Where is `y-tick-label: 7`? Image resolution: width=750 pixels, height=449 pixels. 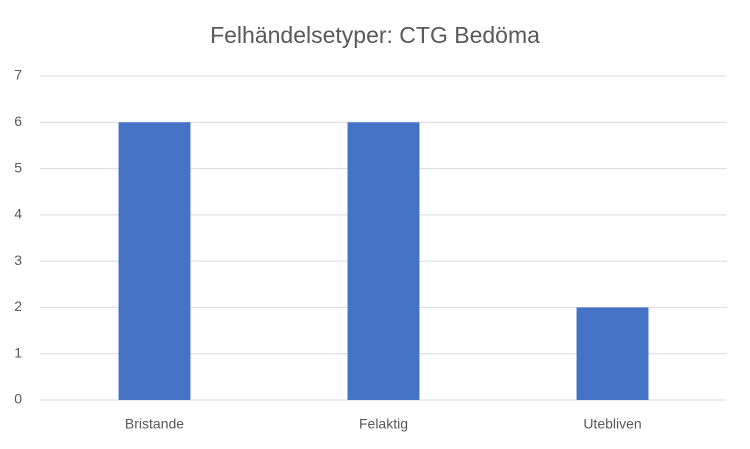
y-tick-label: 7 is located at coordinates (18, 75).